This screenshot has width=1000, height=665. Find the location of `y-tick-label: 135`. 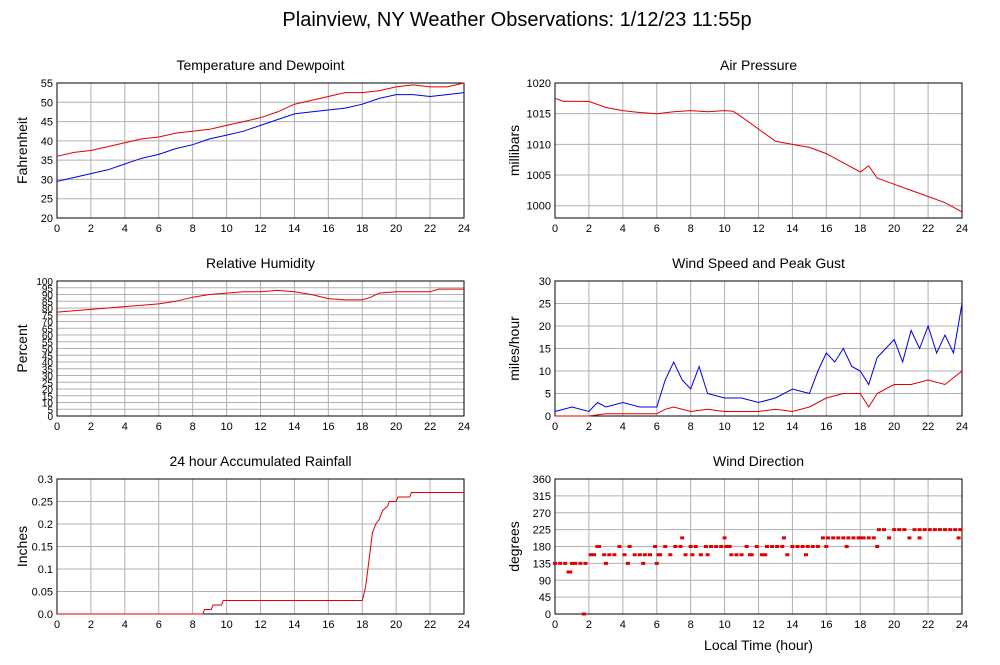

y-tick-label: 135 is located at coordinates (542, 564).